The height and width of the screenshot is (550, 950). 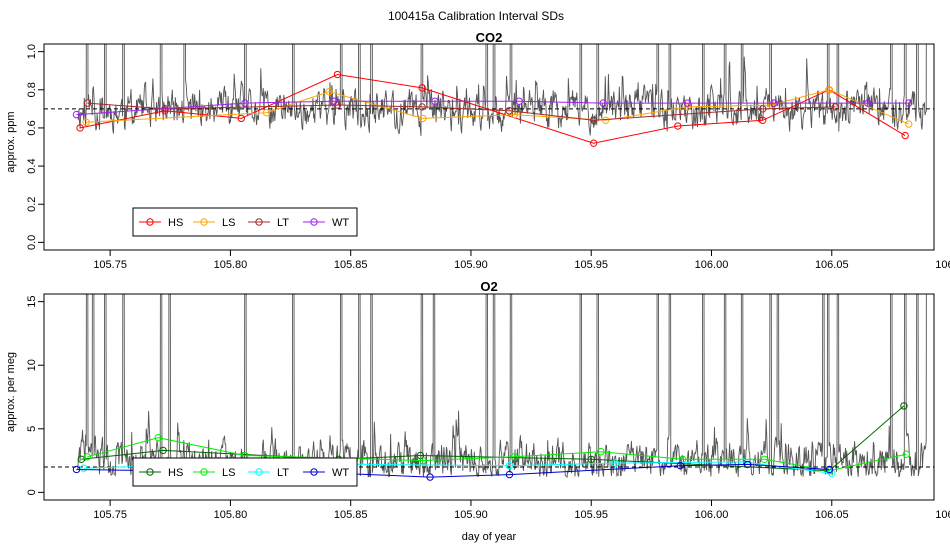 I want to click on co2-x-tick-label: 106.10, so click(x=942, y=265).